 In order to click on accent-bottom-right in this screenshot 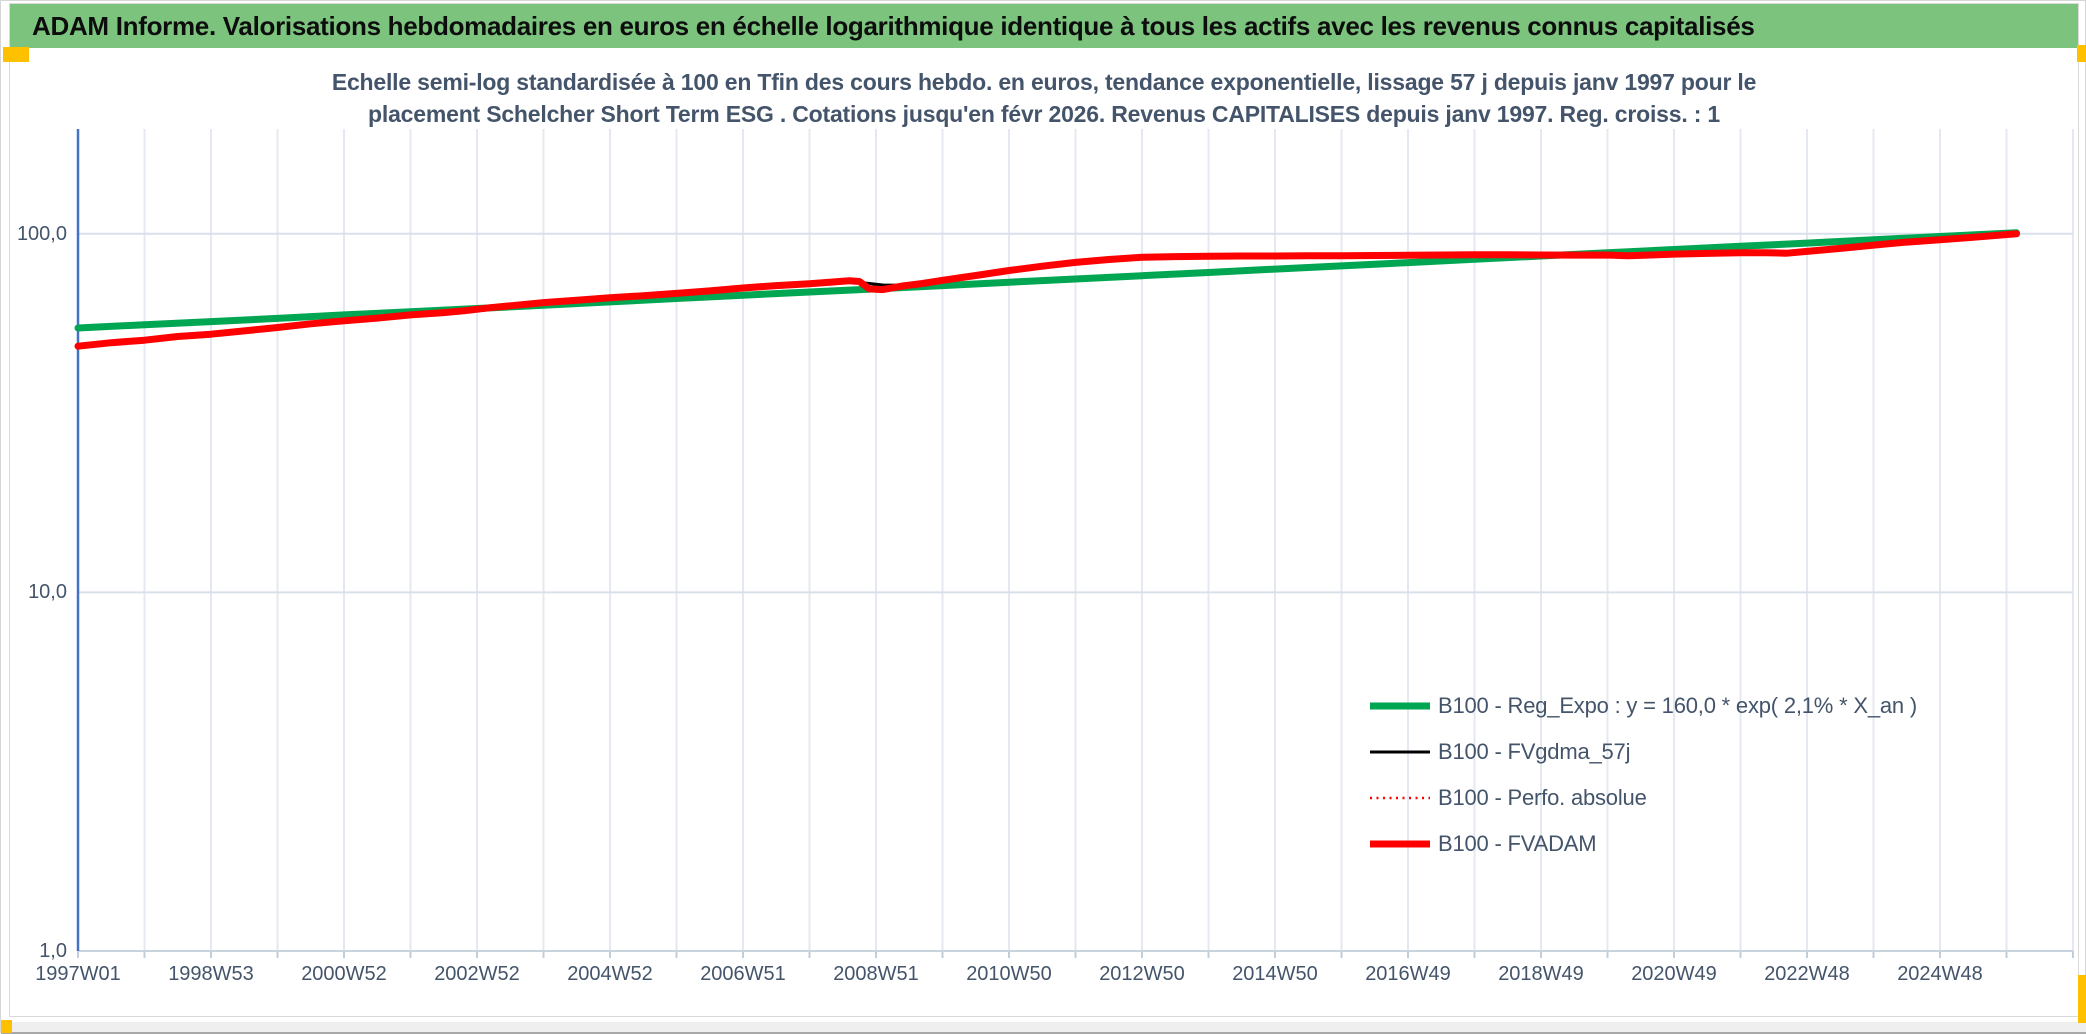, I will do `click(2082, 999)`.